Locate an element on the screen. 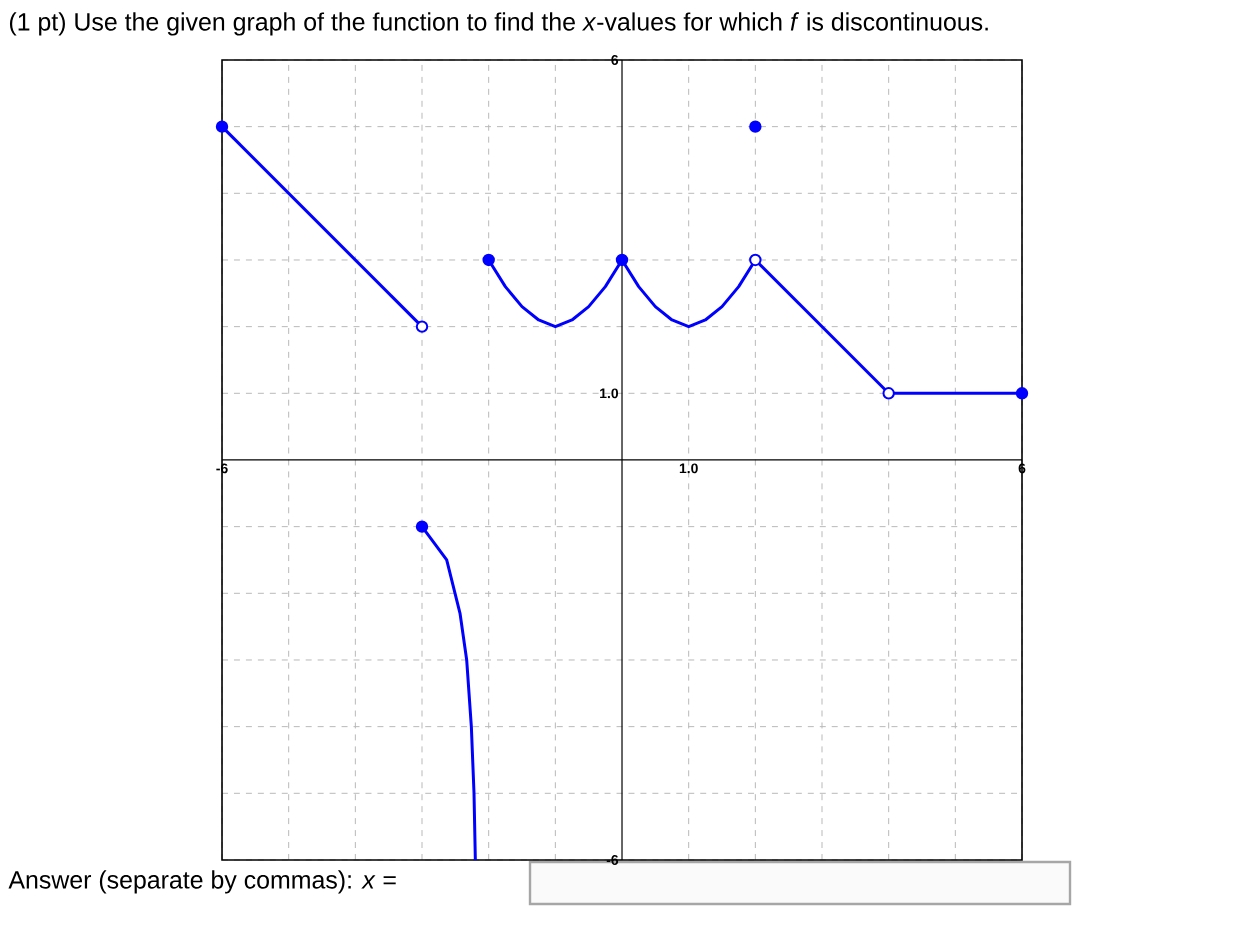 The height and width of the screenshot is (952, 1238). chart-title: (1 pt) Use the given graph of the function to find the x-values for which f is discontinuous. is located at coordinates (498, 24).